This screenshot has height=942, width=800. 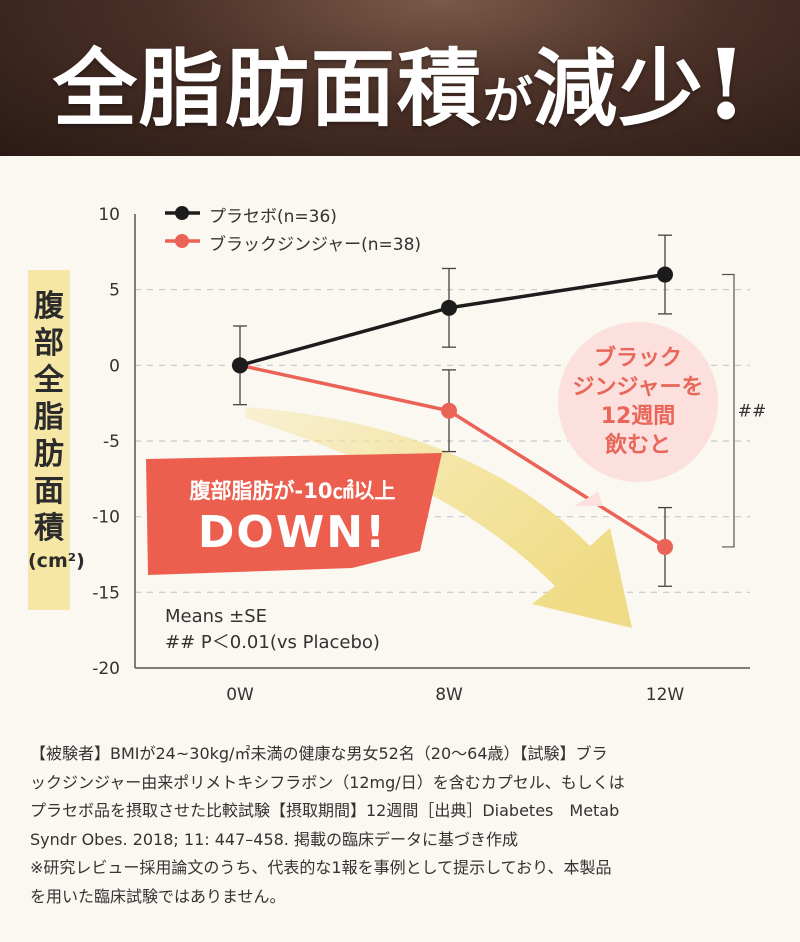 What do you see at coordinates (728, 410) in the screenshot?
I see `bracket-line` at bounding box center [728, 410].